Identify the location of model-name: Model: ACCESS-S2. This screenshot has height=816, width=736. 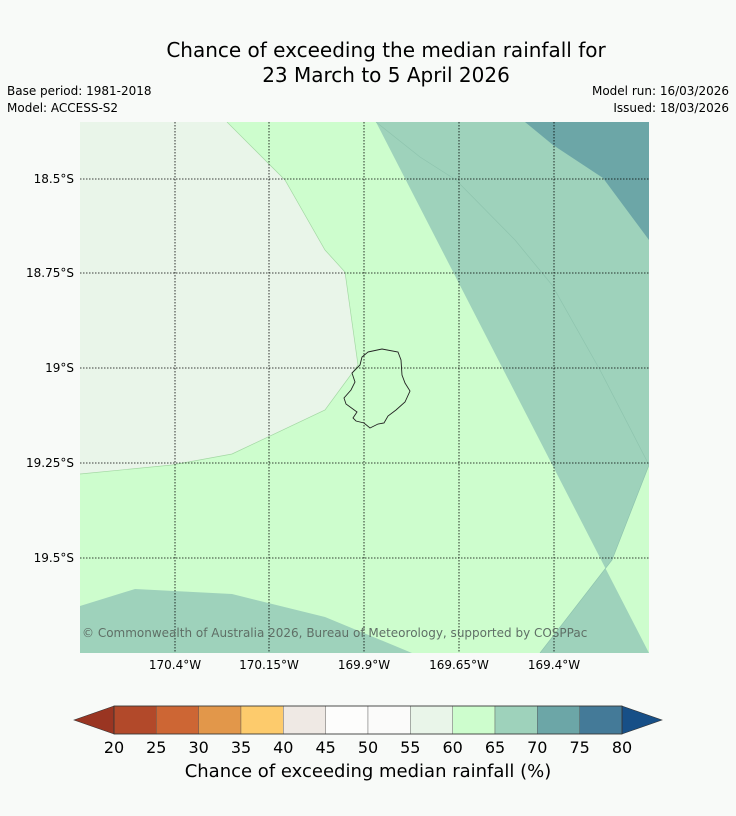
(63, 108).